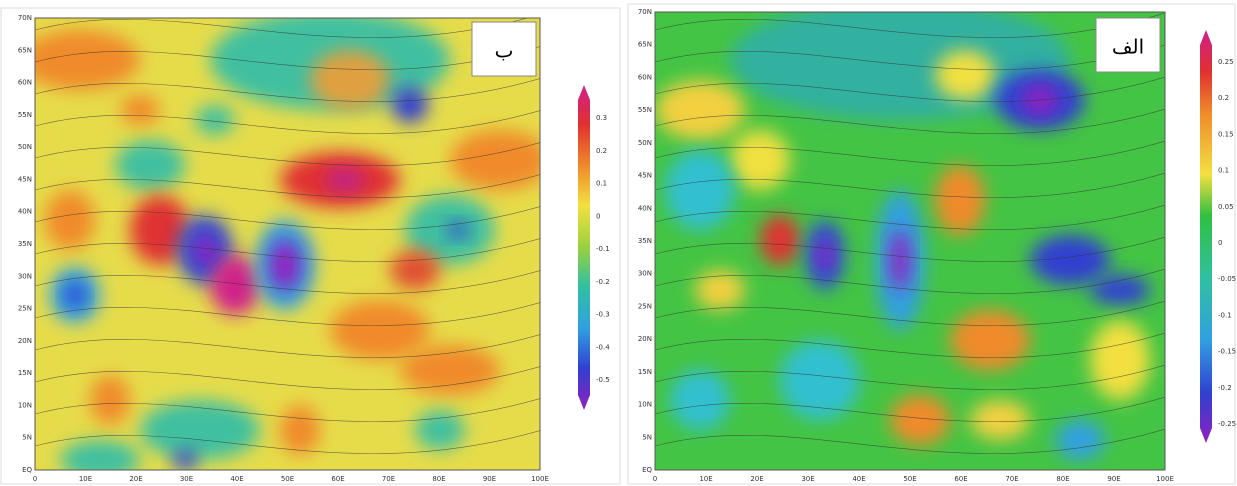 The height and width of the screenshot is (486, 1237). I want to click on y-tick-label: 20N, so click(645, 339).